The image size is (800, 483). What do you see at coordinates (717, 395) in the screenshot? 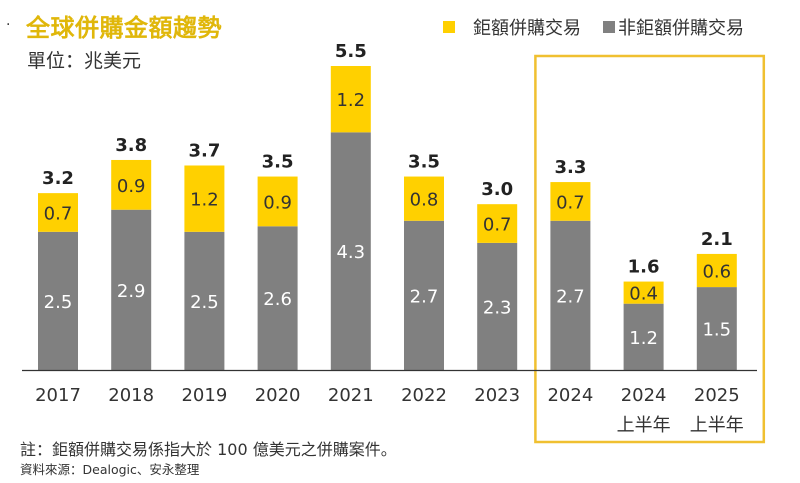
I see `x-tick-label: 2025` at bounding box center [717, 395].